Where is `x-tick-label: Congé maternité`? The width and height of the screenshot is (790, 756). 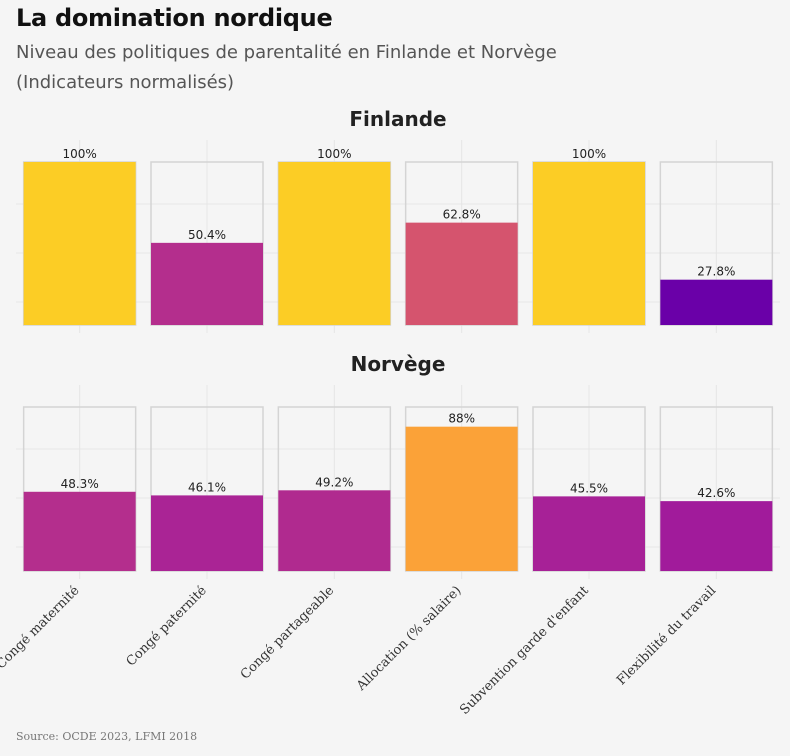
x-tick-label: Congé maternité is located at coordinates (41, 627).